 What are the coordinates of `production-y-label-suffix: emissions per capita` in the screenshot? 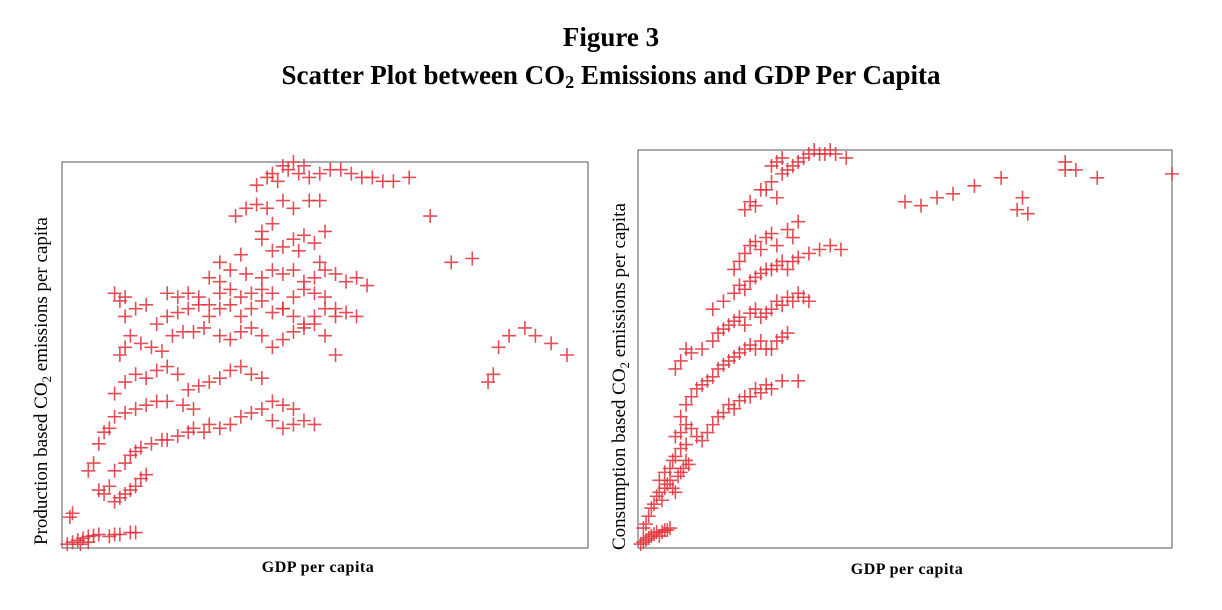 It's located at (41, 296).